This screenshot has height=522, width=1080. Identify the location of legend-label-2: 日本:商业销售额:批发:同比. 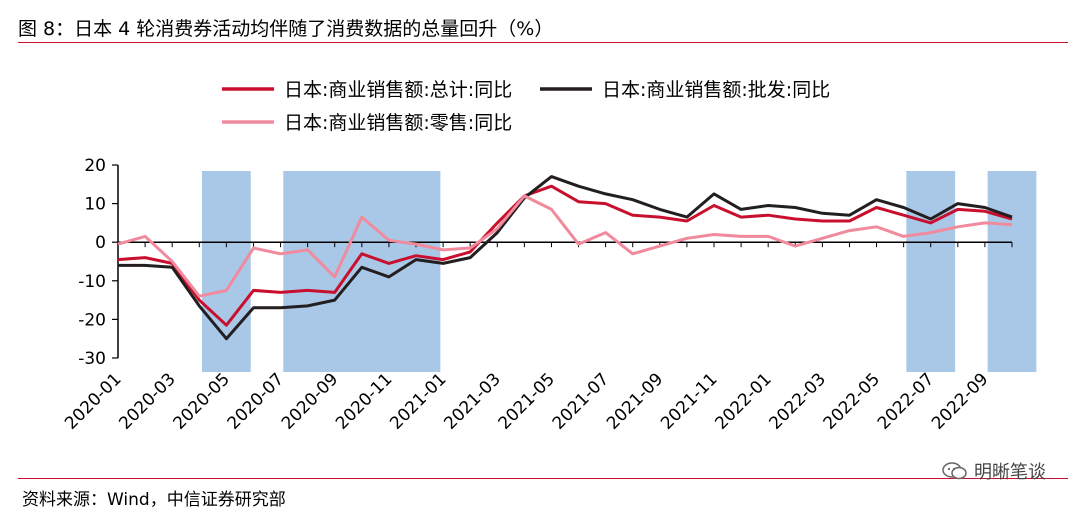
(716, 90).